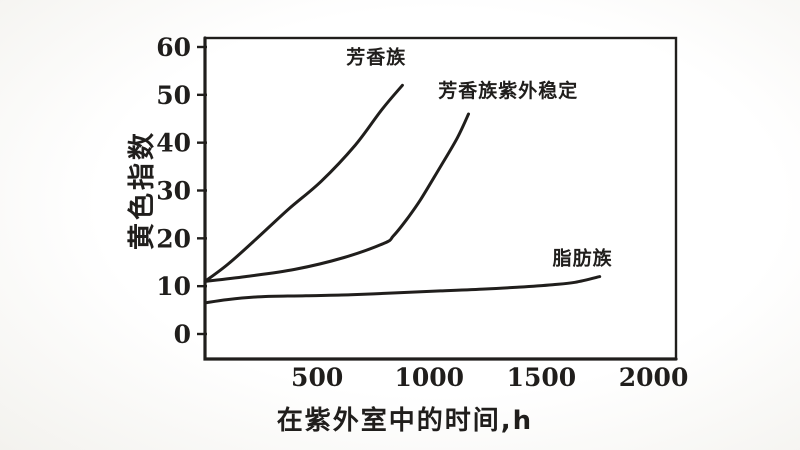 The width and height of the screenshot is (800, 450). I want to click on series-aliphatic-line, so click(402, 290).